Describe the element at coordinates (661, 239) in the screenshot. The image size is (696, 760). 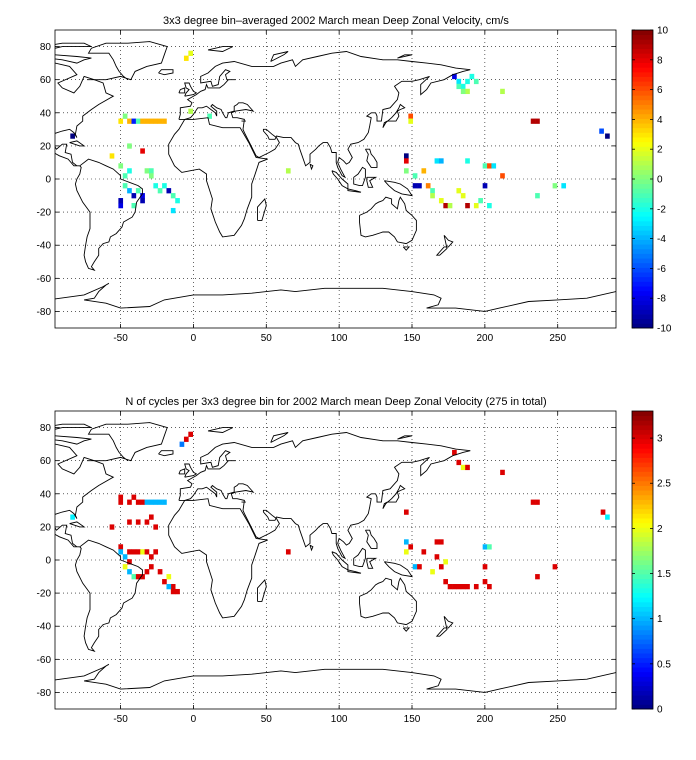
I see `top-colorbar-label: -4` at that location.